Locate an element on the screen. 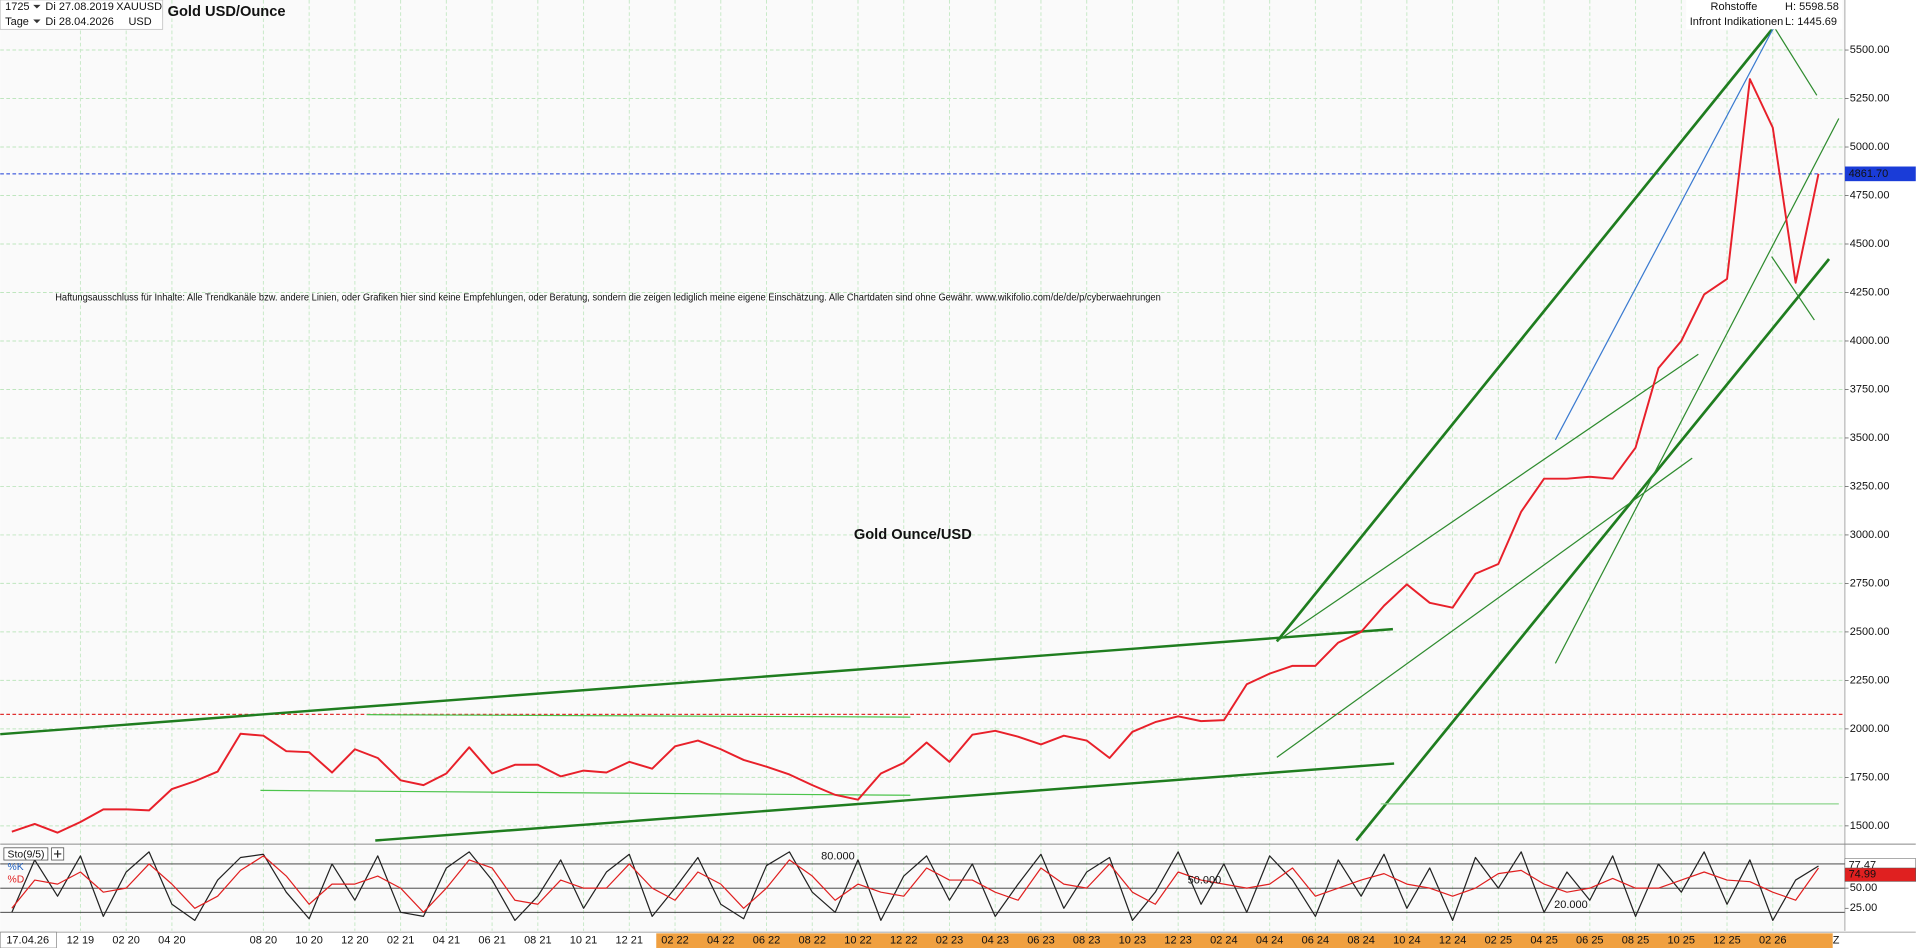  y-tick-label: 2250.00 is located at coordinates (1870, 680).